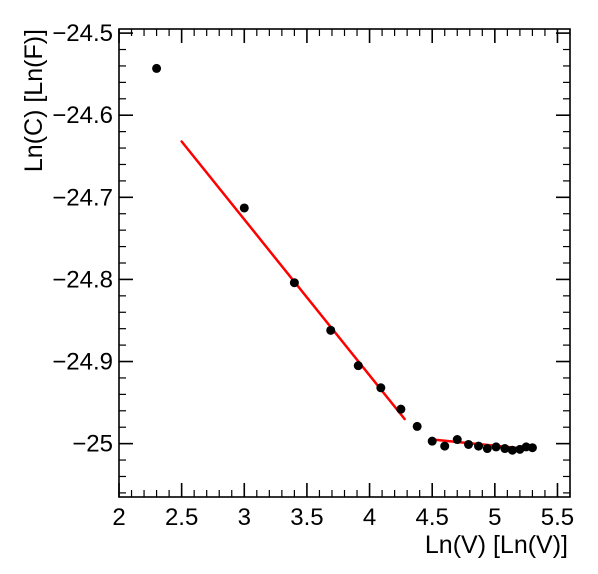  What do you see at coordinates (82, 279) in the screenshot?
I see `y-tick-label: −24.8` at bounding box center [82, 279].